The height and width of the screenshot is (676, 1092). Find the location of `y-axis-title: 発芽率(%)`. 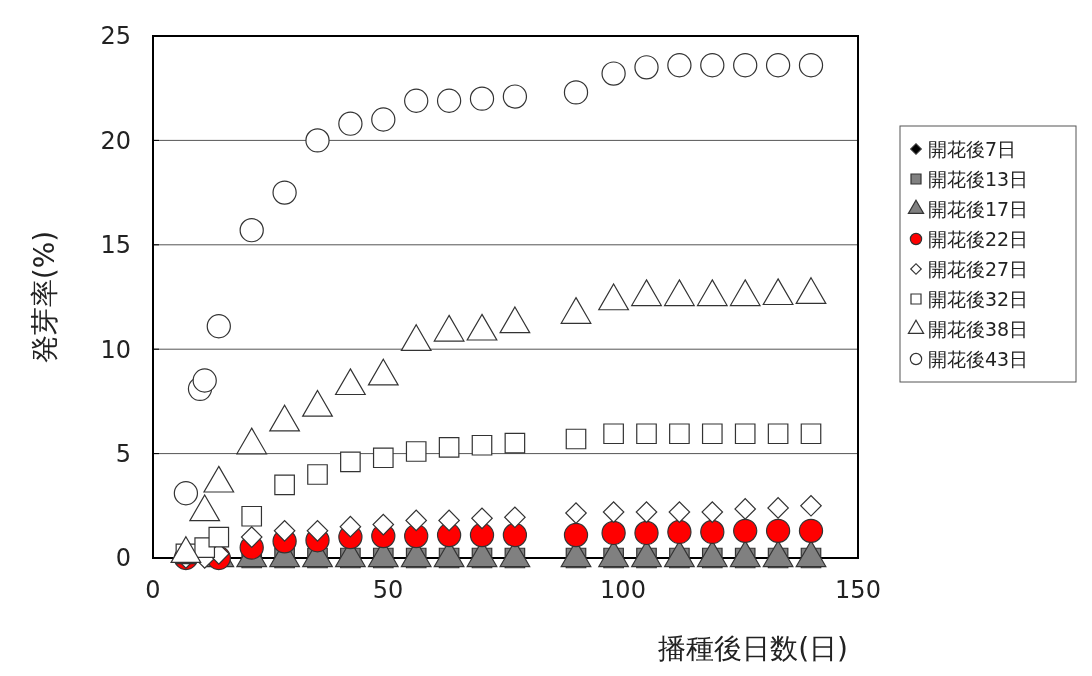

y-axis-title: 発芽率(%) is located at coordinates (44, 297).